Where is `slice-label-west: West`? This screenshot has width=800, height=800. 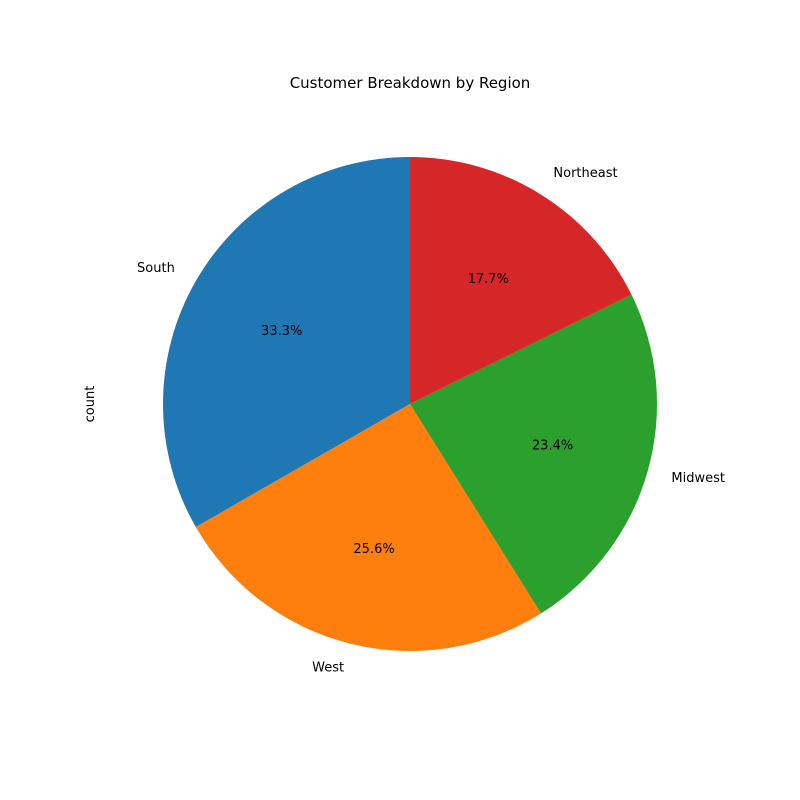 slice-label-west: West is located at coordinates (328, 668).